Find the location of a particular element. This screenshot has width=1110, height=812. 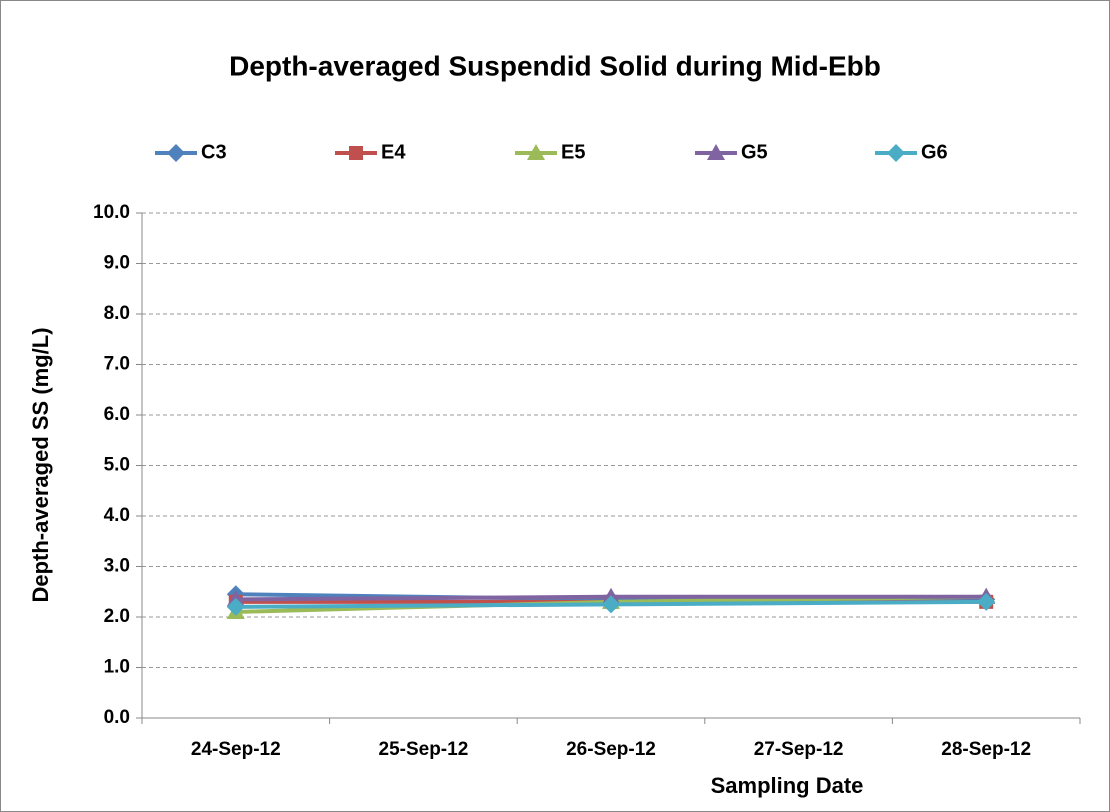

y-tick-label: 10.0 is located at coordinates (111, 212).